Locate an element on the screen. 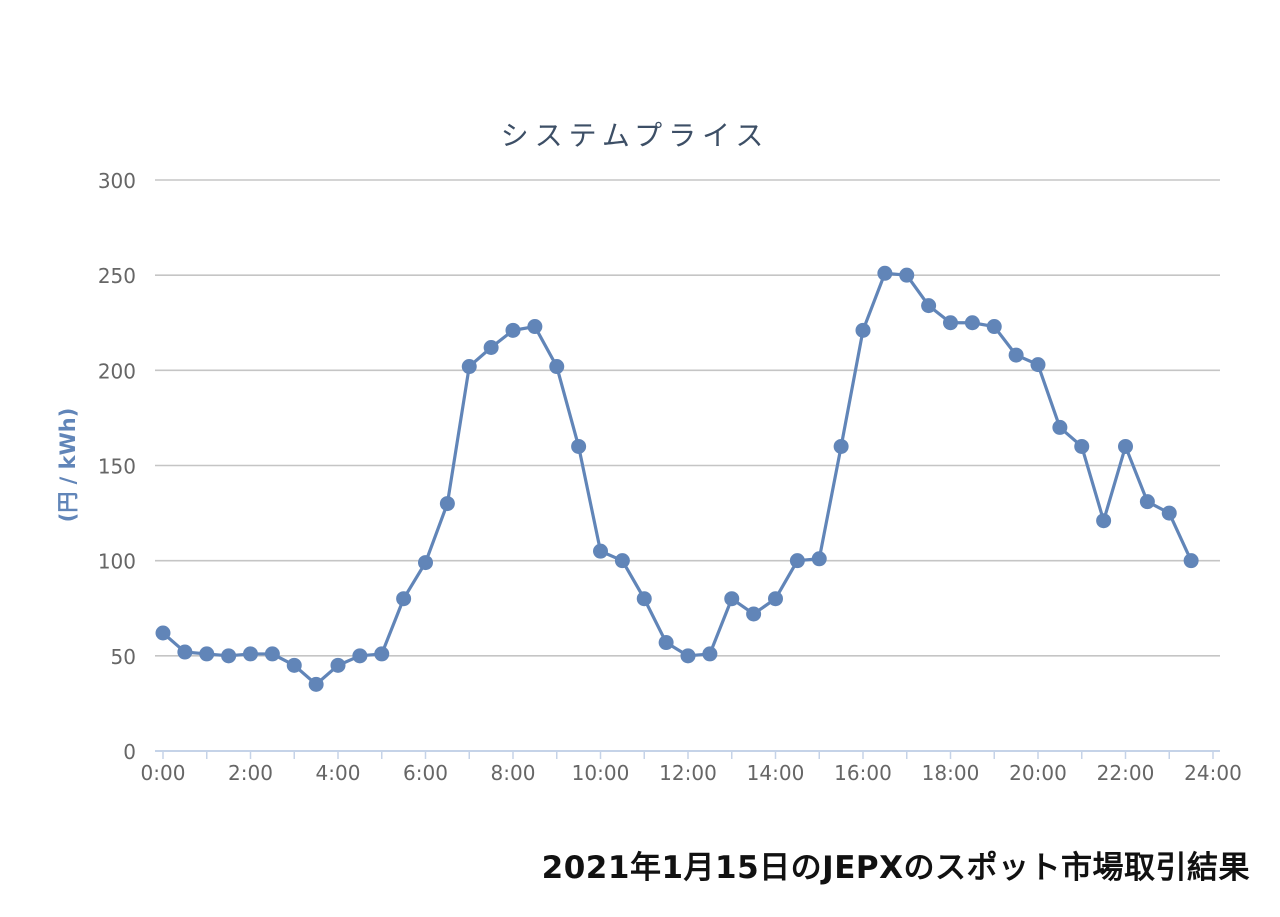 Image resolution: width=1280 pixels, height=917 pixels. y-axis-label: (円 / kWh) is located at coordinates (68, 465).